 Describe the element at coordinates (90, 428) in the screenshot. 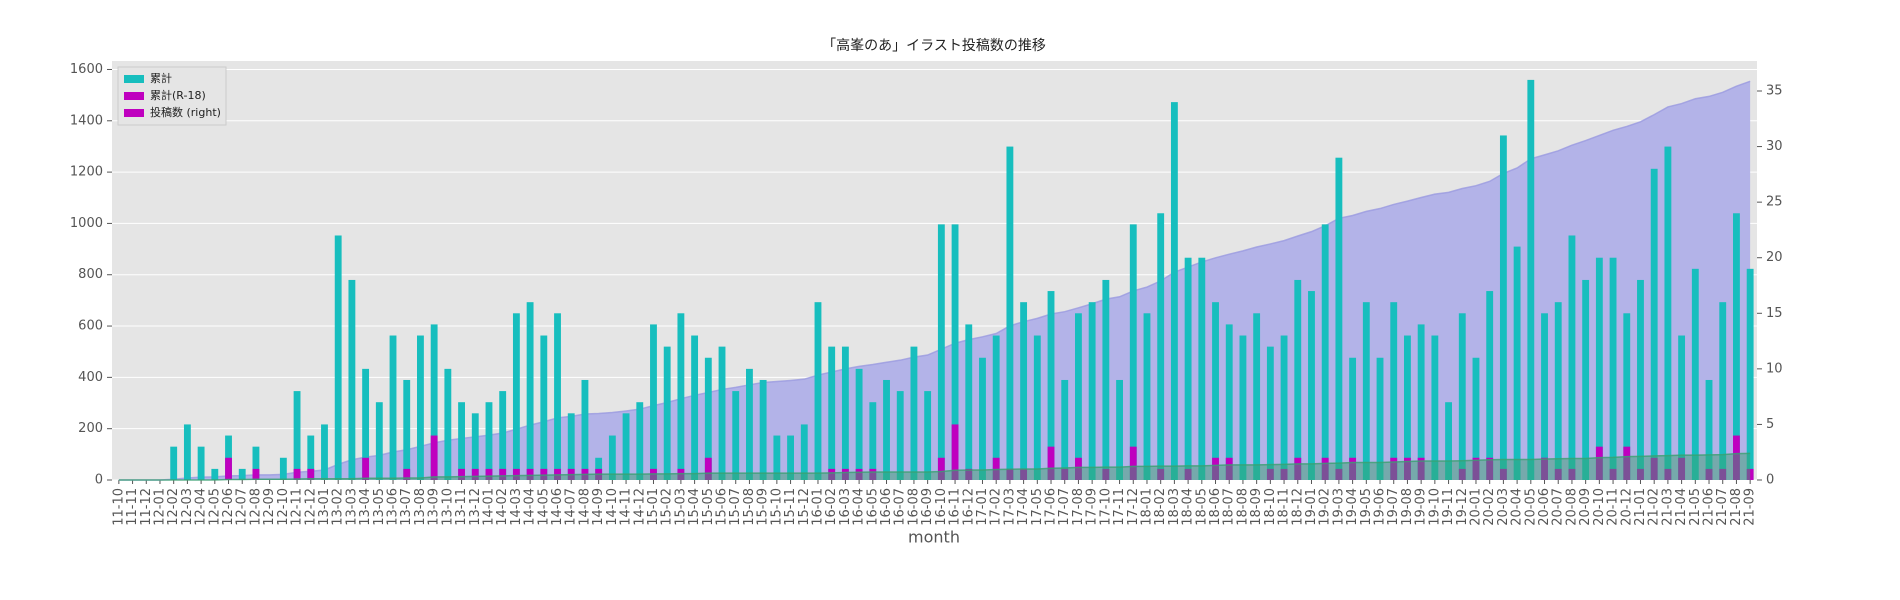

I see `y-tick-label: 200` at that location.